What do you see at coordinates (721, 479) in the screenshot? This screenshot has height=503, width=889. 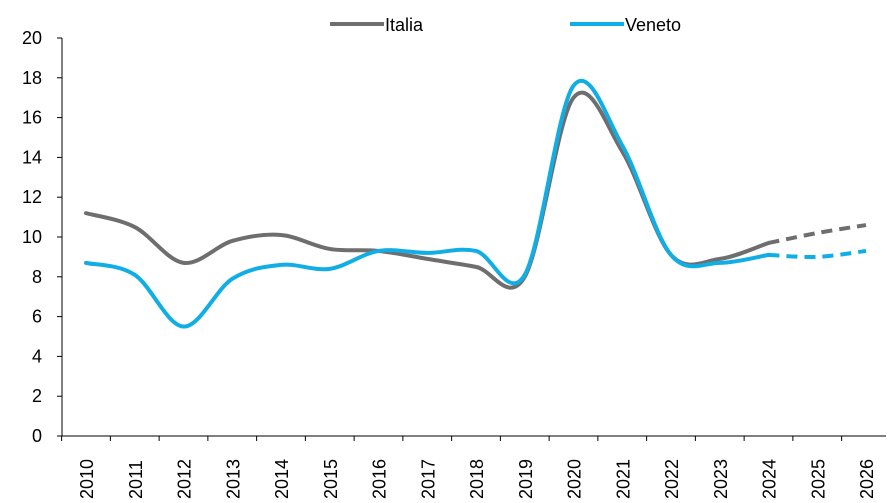 I see `x-tick-label: 2023` at bounding box center [721, 479].